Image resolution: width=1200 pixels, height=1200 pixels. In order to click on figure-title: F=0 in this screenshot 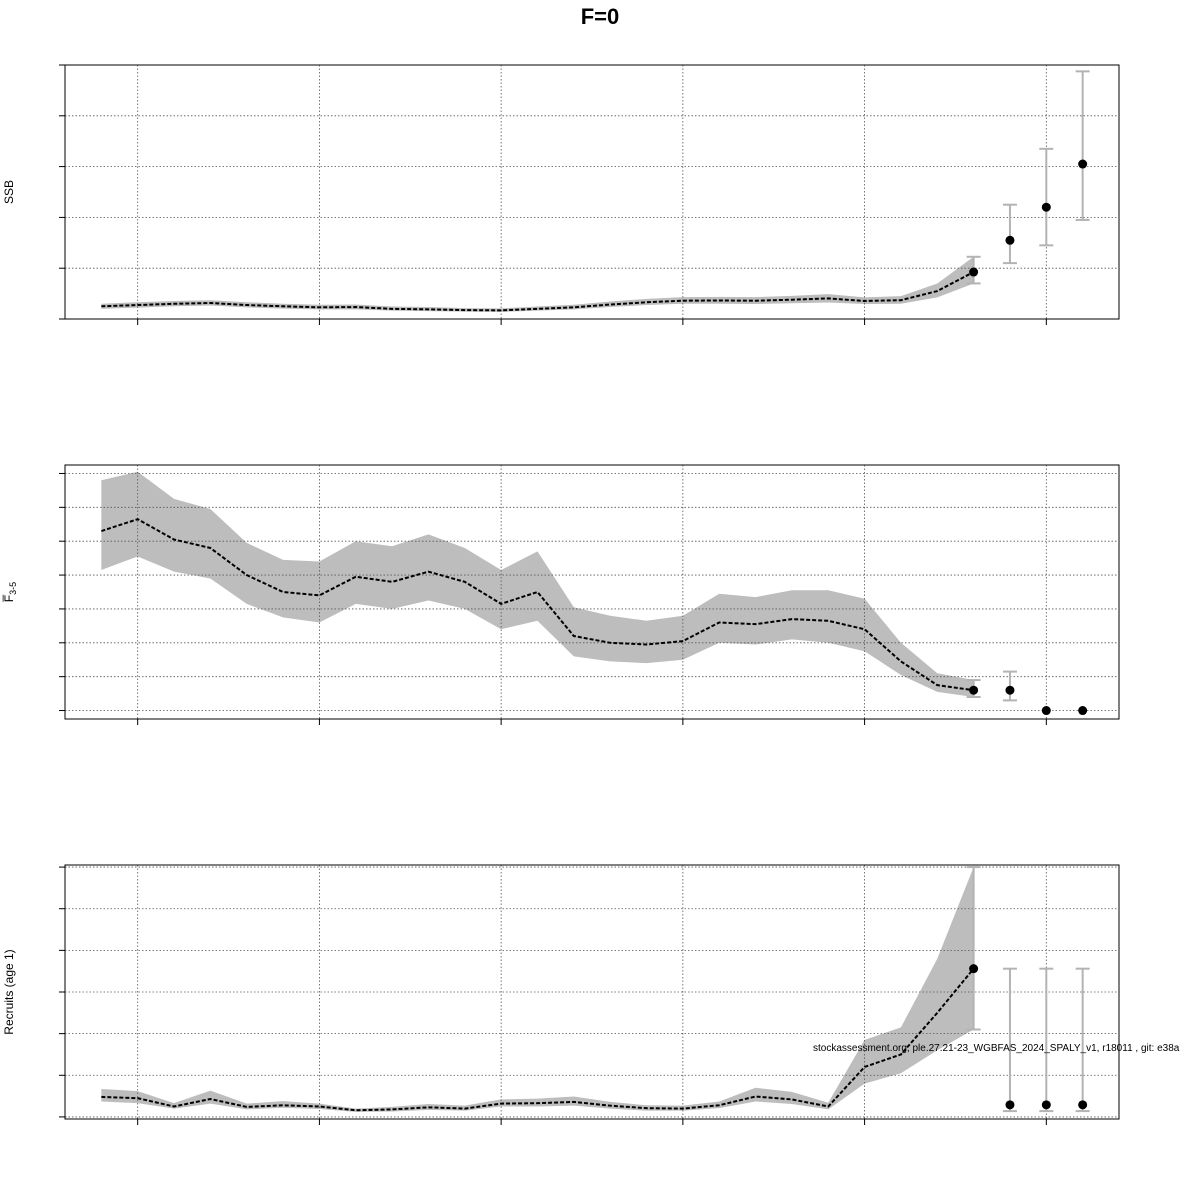, I will do `click(600, 16)`.